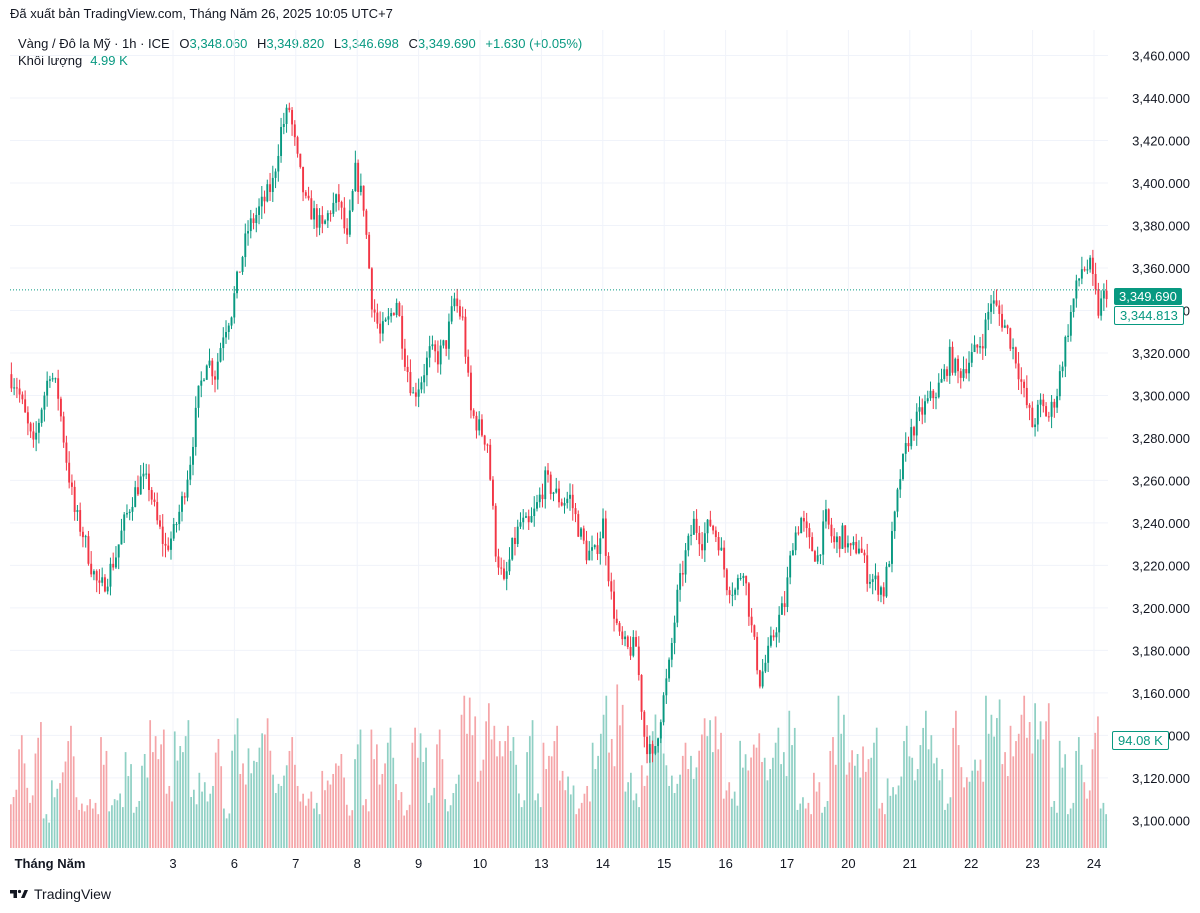 The image size is (1200, 913). What do you see at coordinates (60, 894) in the screenshot?
I see `tradingview-brand: TradingView` at bounding box center [60, 894].